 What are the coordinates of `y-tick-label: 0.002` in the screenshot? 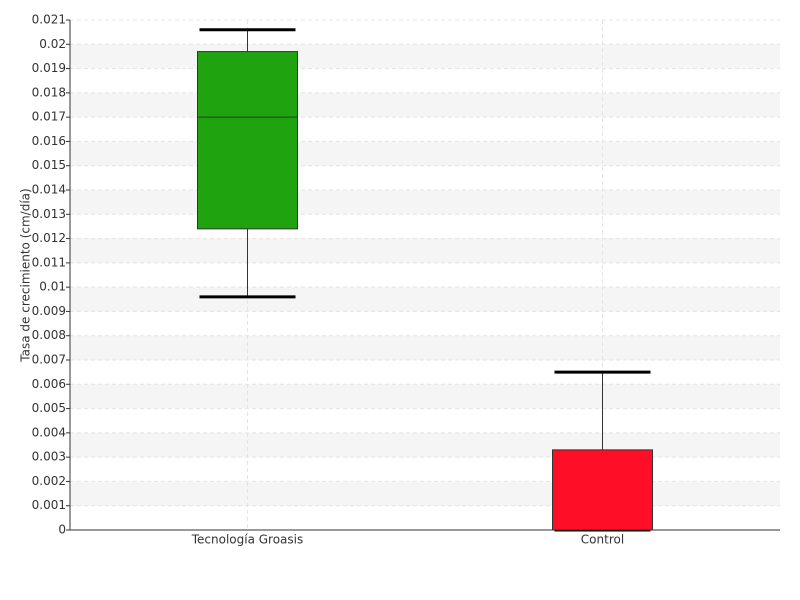 It's located at (49, 481).